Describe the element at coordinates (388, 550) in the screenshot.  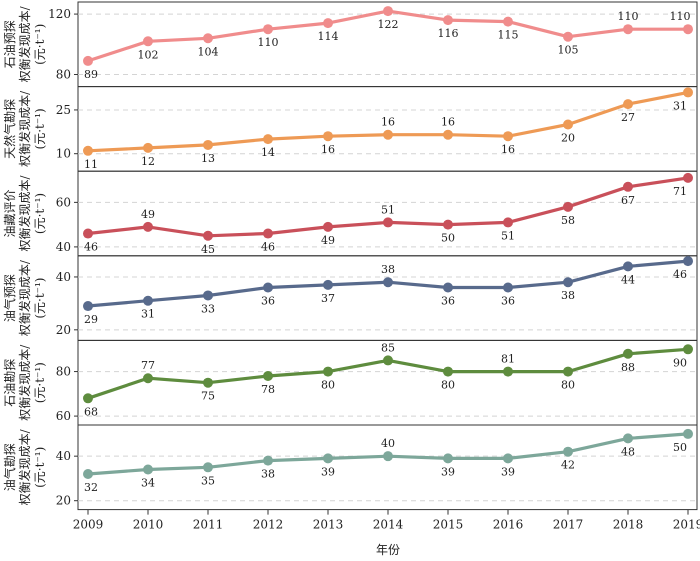
I see `x-axis-title: 年份` at that location.